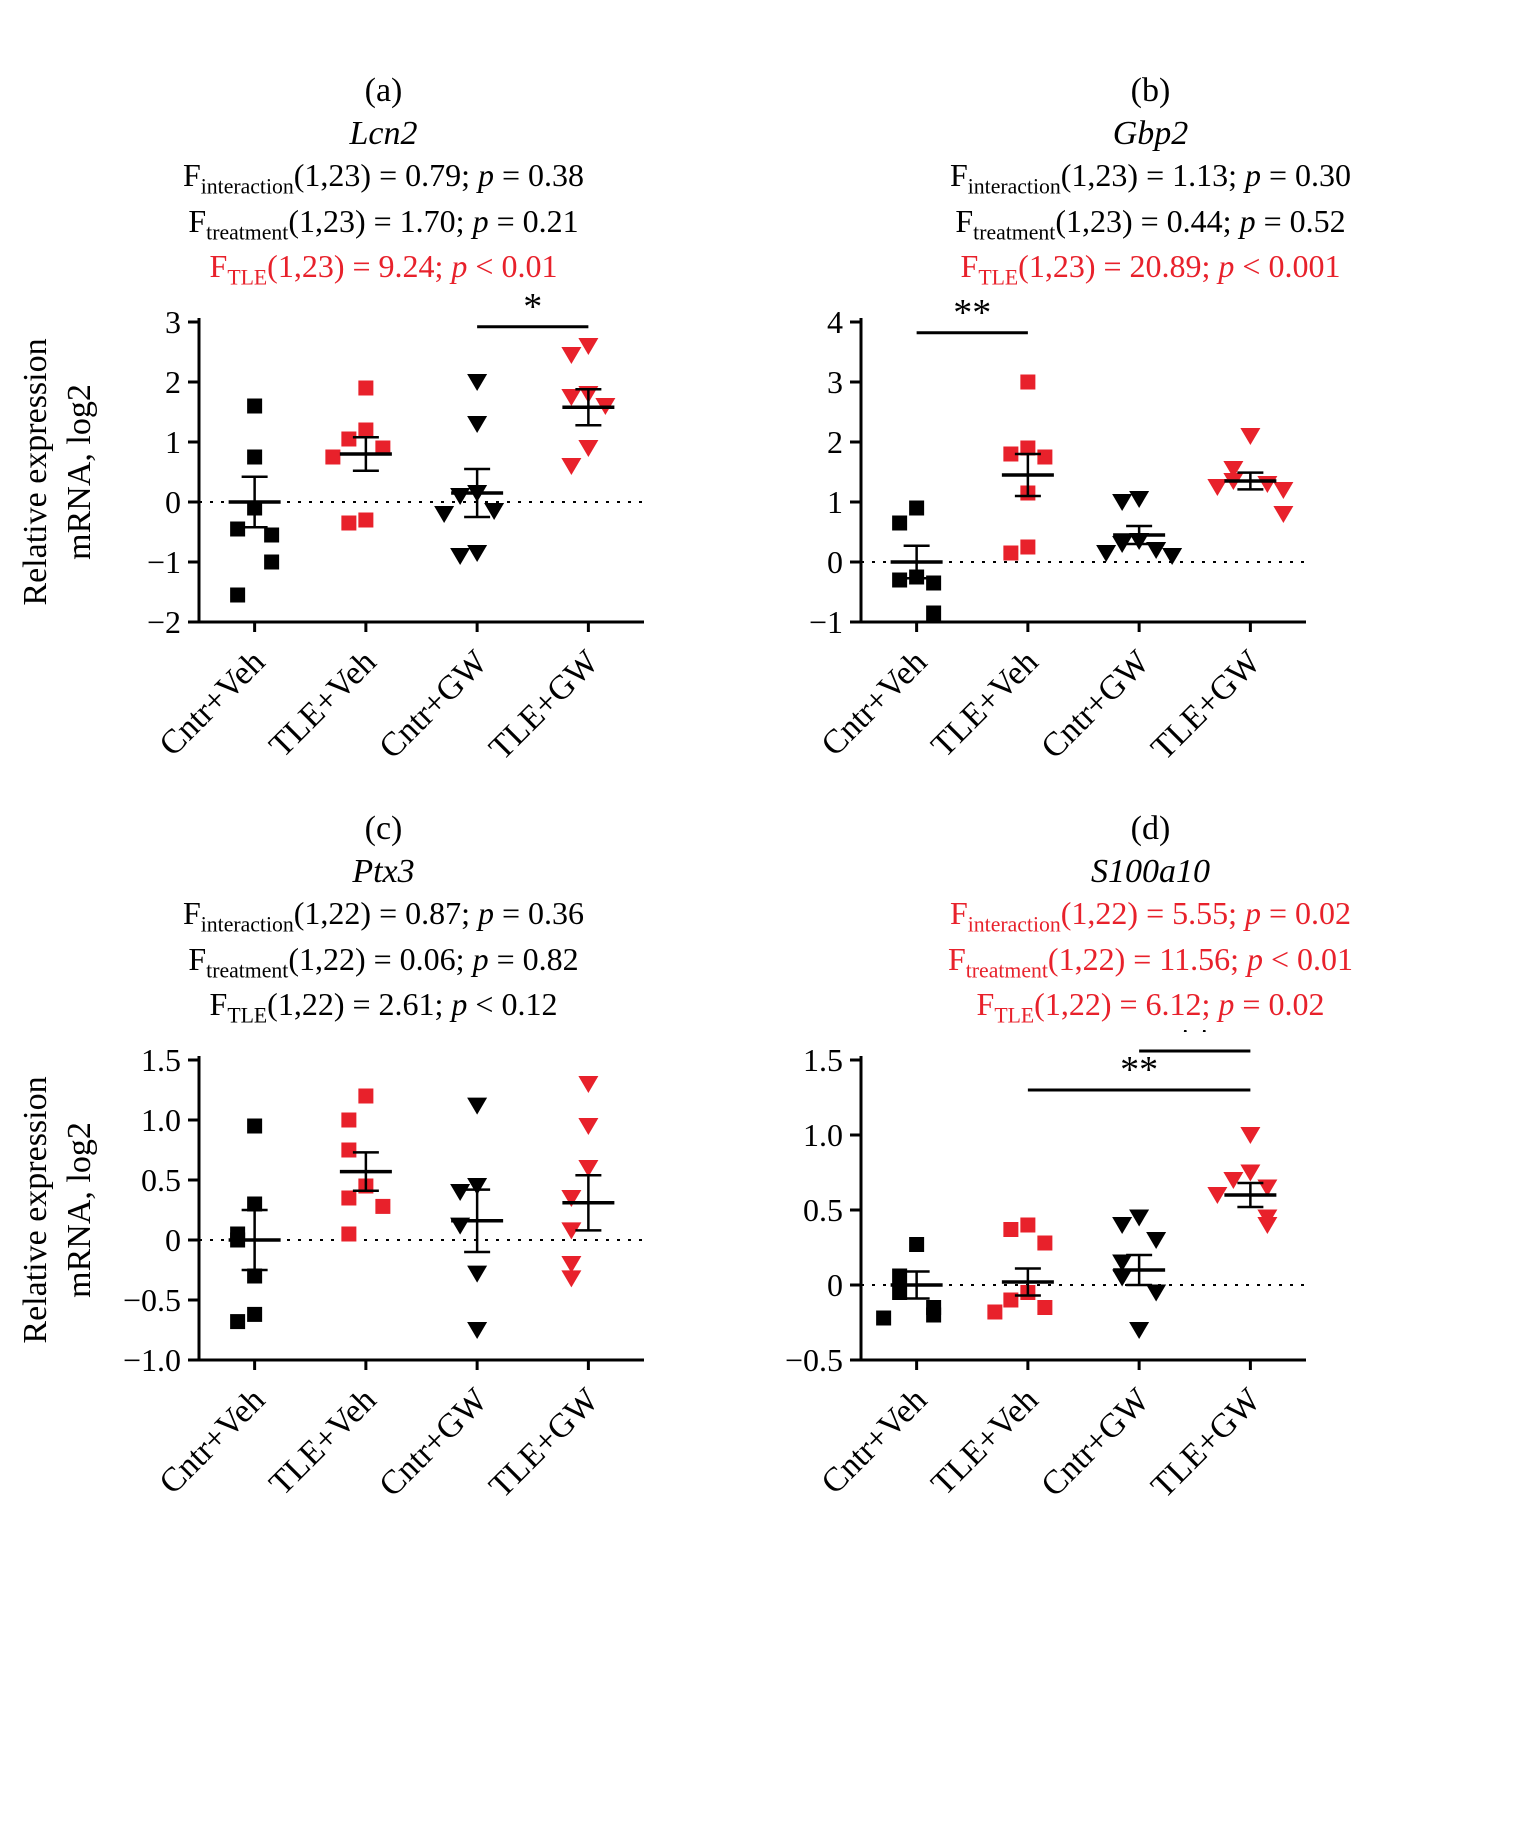 The height and width of the screenshot is (1848, 1534). What do you see at coordinates (161, 1060) in the screenshot?
I see `y-tick-label: 1.5` at bounding box center [161, 1060].